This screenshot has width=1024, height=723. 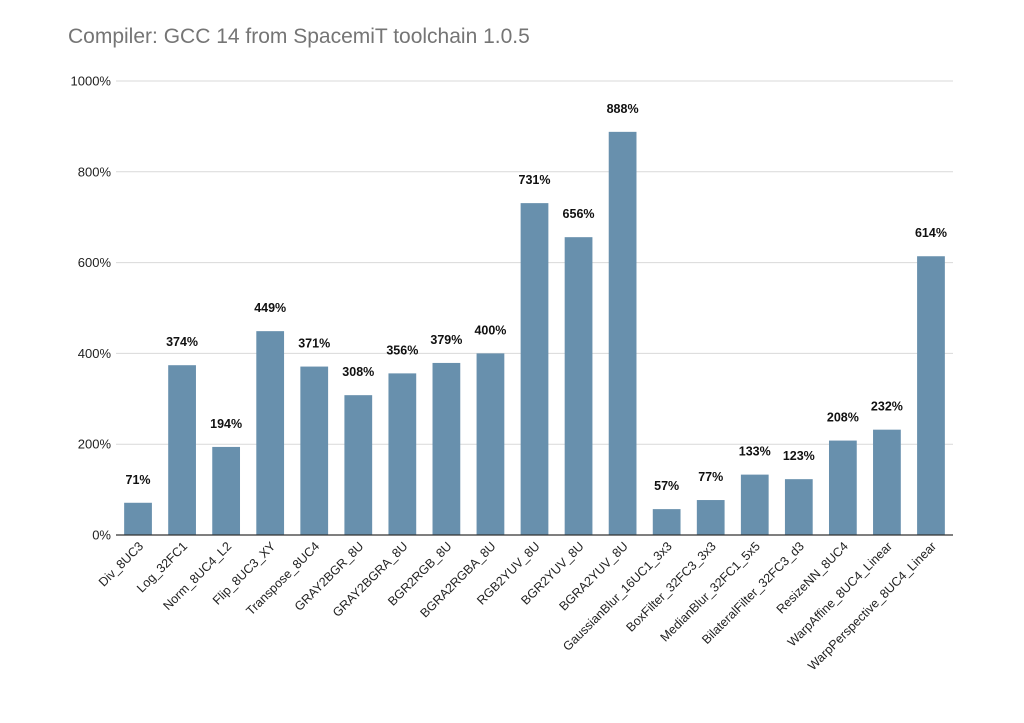 What do you see at coordinates (446, 340) in the screenshot?
I see `data-label: 379%` at bounding box center [446, 340].